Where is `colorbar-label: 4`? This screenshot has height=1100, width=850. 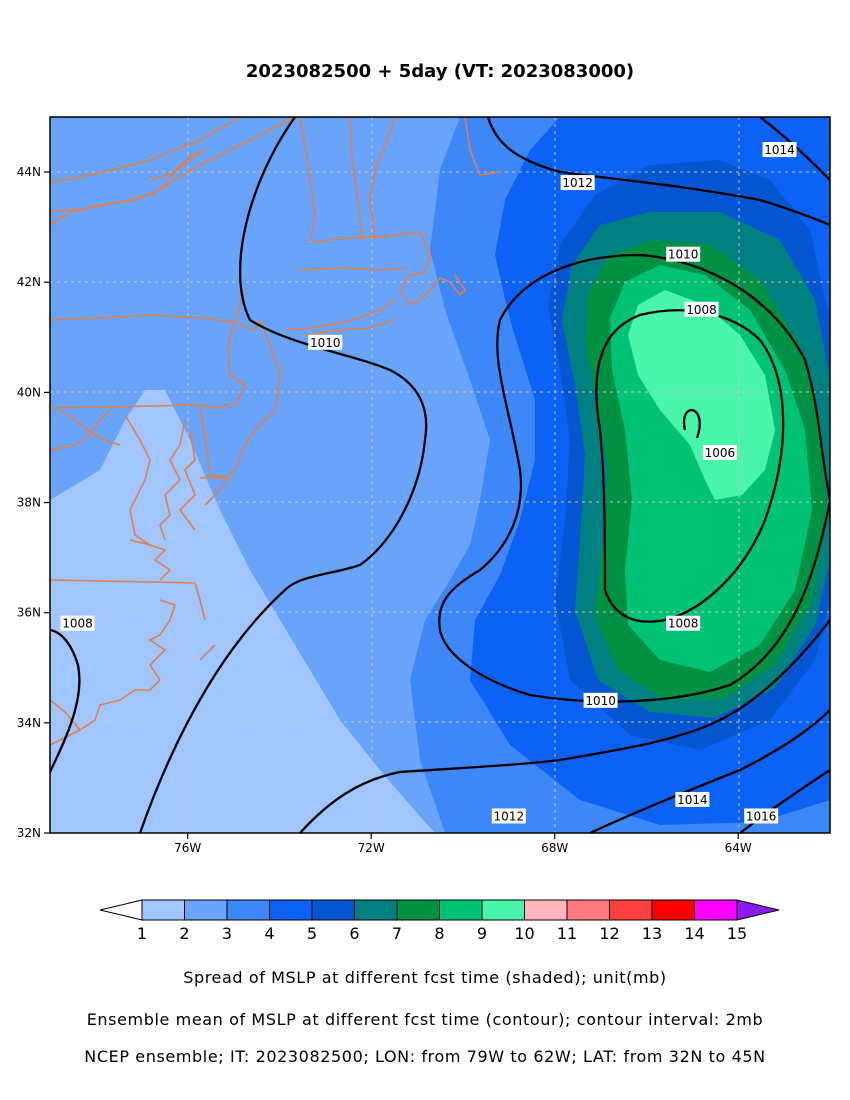
colorbar-label: 4 is located at coordinates (269, 933).